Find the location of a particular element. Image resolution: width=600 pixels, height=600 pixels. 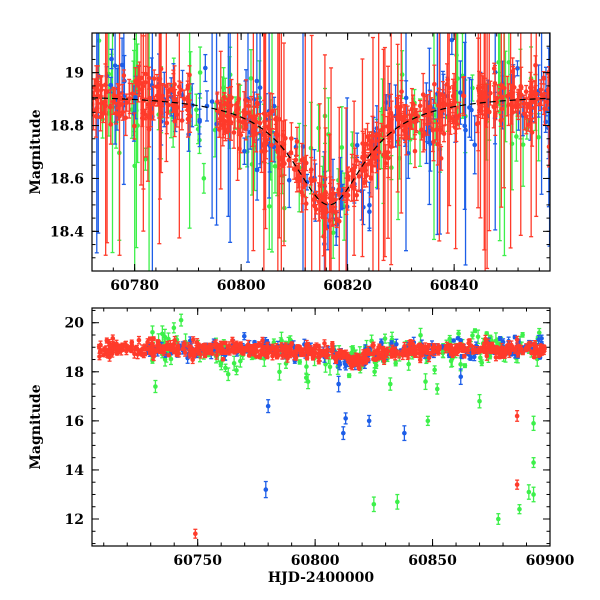

top-x-tick-label: 60780 is located at coordinates (134, 286).